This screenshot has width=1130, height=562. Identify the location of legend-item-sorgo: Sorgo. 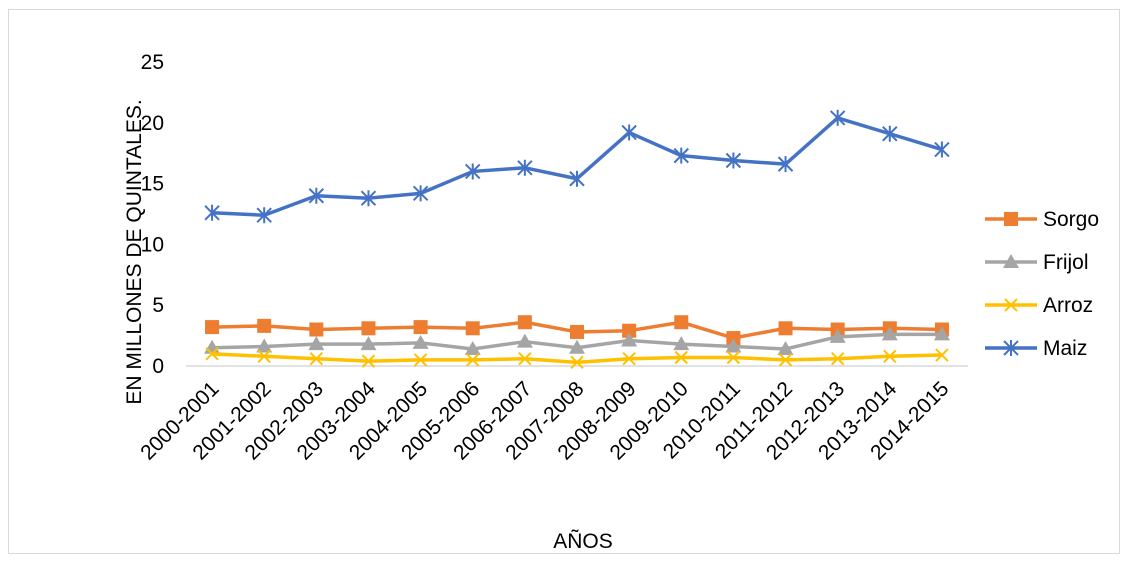
(1042, 219).